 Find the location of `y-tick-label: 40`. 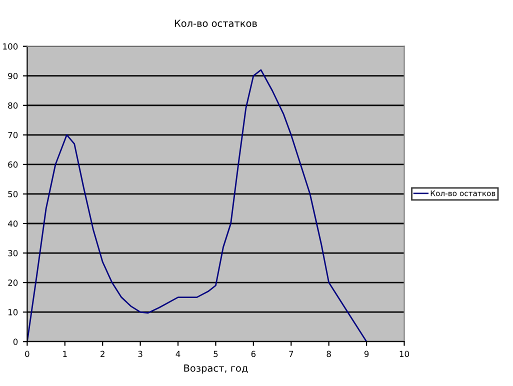

y-tick-label: 40 is located at coordinates (13, 223).